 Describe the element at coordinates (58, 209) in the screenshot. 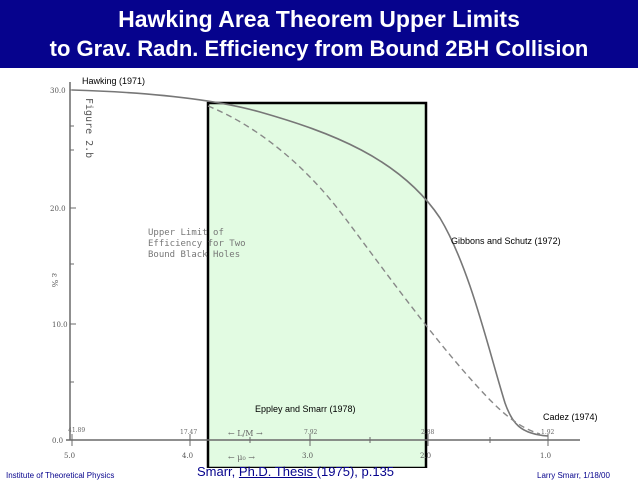

I see `y-tick-label: 20.0` at that location.